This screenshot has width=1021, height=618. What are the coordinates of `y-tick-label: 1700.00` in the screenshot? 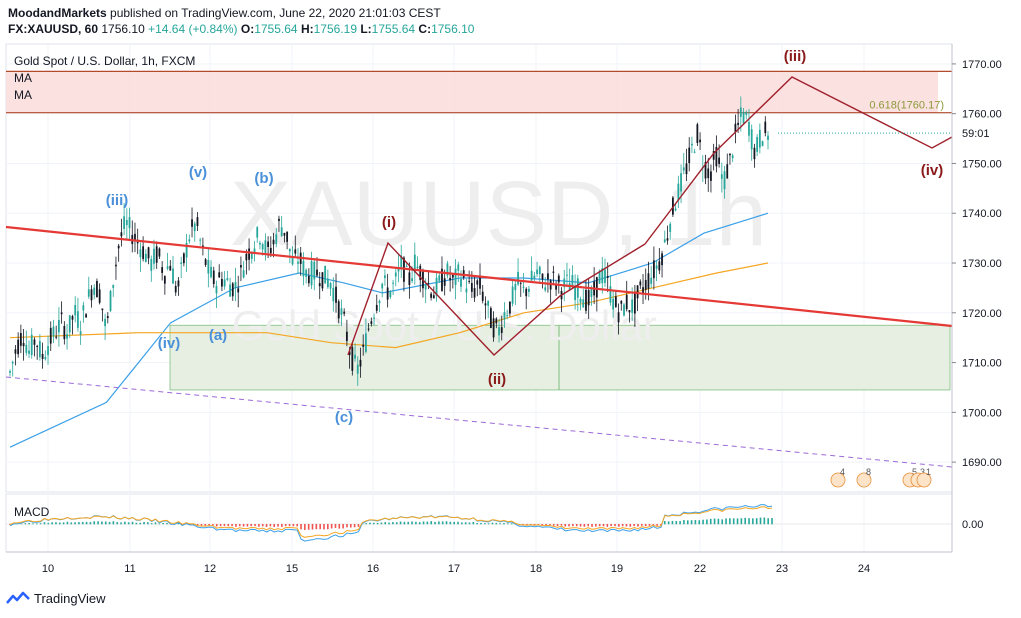 It's located at (982, 413).